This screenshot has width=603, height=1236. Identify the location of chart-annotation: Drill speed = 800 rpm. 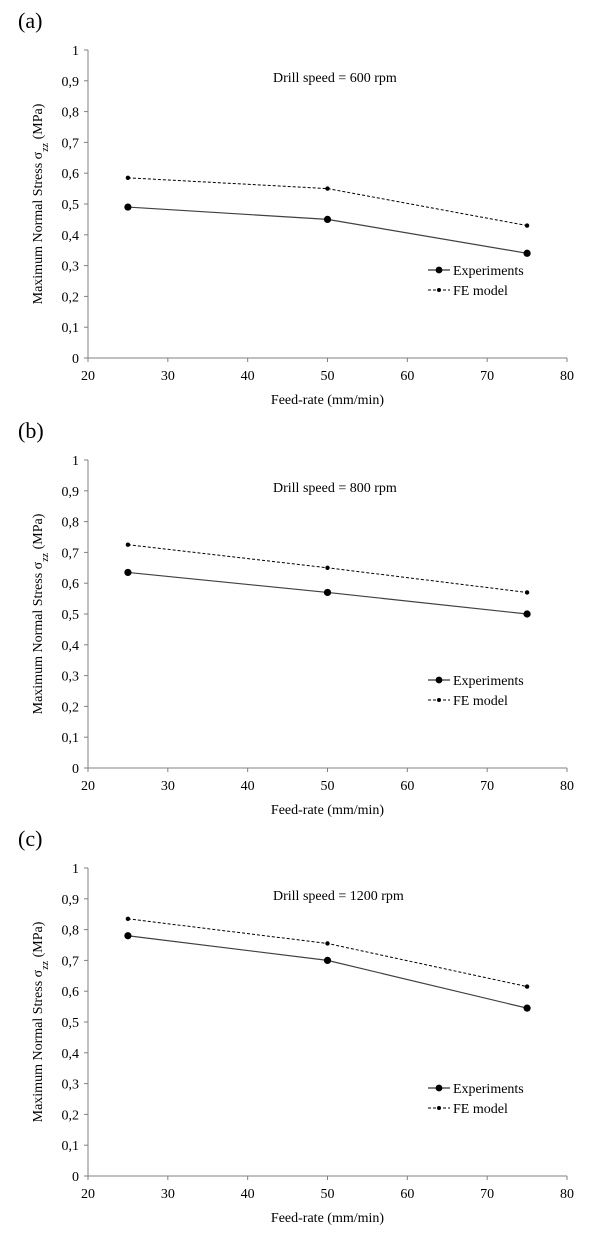
(335, 488).